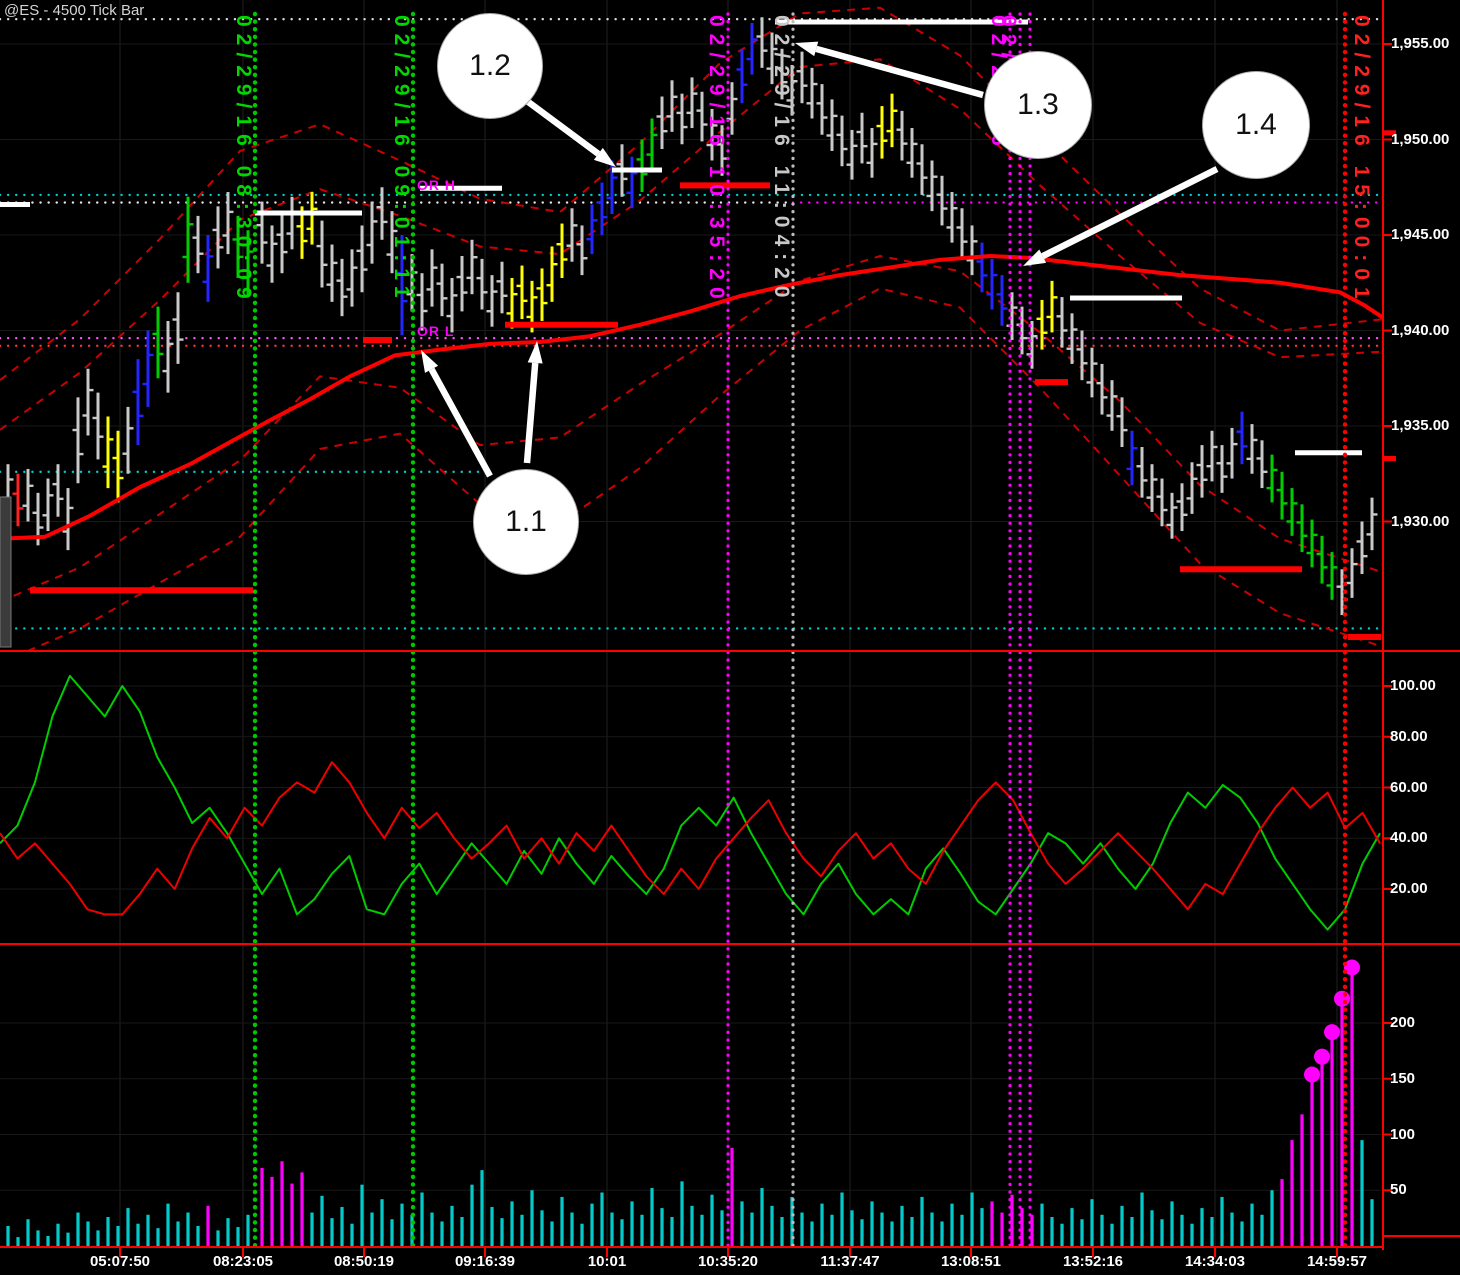  Describe the element at coordinates (690, 838) in the screenshot. I see `oscillator-line-red` at that location.